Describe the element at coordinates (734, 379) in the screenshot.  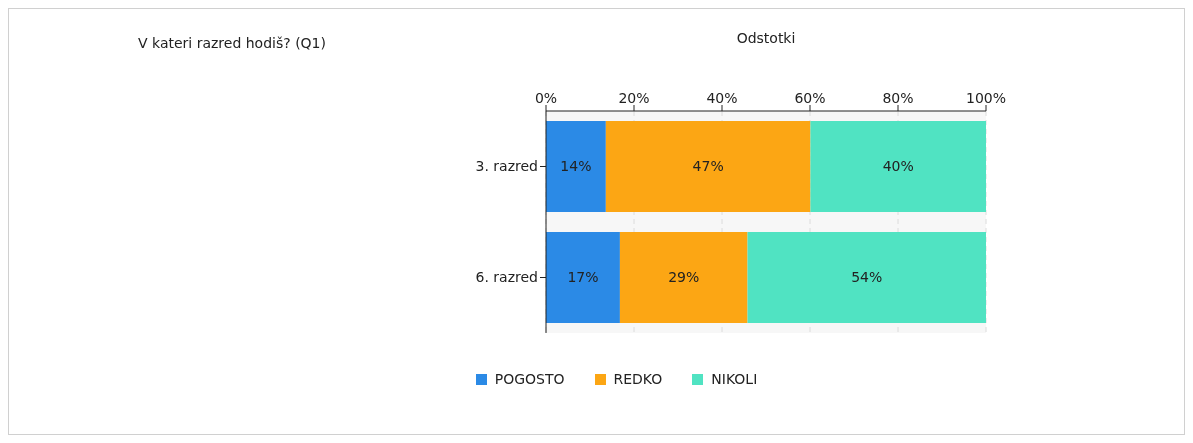
I see `legend-label: NIKOLI` at that location.